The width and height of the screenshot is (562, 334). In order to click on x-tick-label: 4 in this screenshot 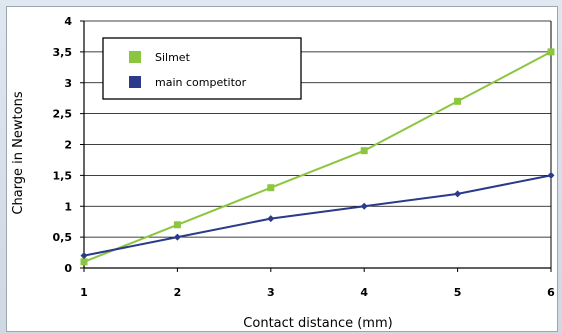, I will do `click(364, 292)`.